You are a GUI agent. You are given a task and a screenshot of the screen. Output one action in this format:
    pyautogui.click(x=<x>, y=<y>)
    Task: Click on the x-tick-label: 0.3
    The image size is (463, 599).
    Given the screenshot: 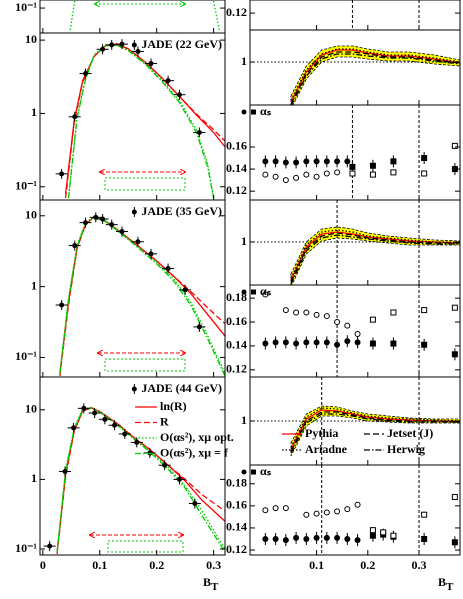 What is the action you would take?
    pyautogui.click(x=419, y=565)
    